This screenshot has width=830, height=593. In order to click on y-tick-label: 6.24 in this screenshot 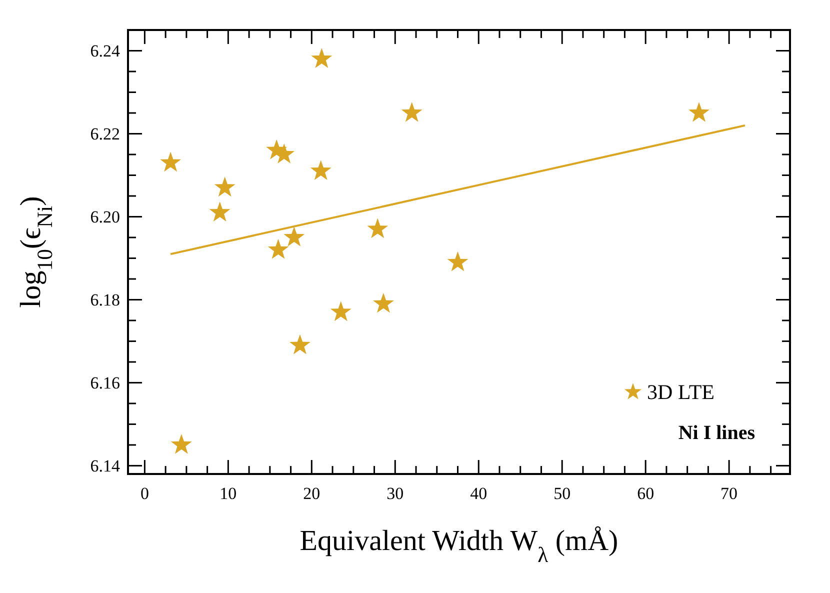, I will do `click(105, 51)`.